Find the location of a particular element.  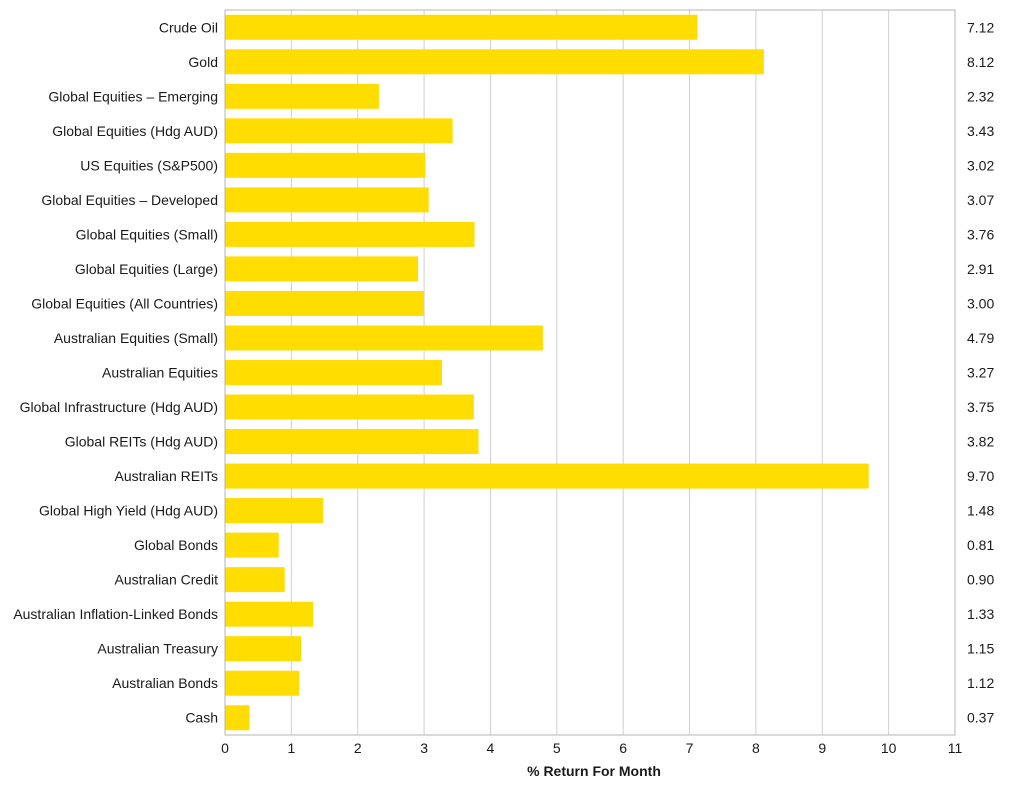

value-label: 1.15 is located at coordinates (980, 649).